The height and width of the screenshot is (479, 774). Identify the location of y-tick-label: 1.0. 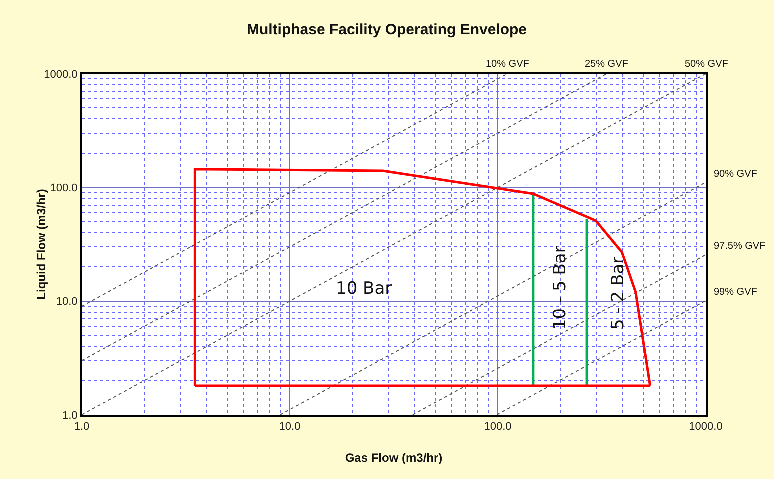
(70, 416).